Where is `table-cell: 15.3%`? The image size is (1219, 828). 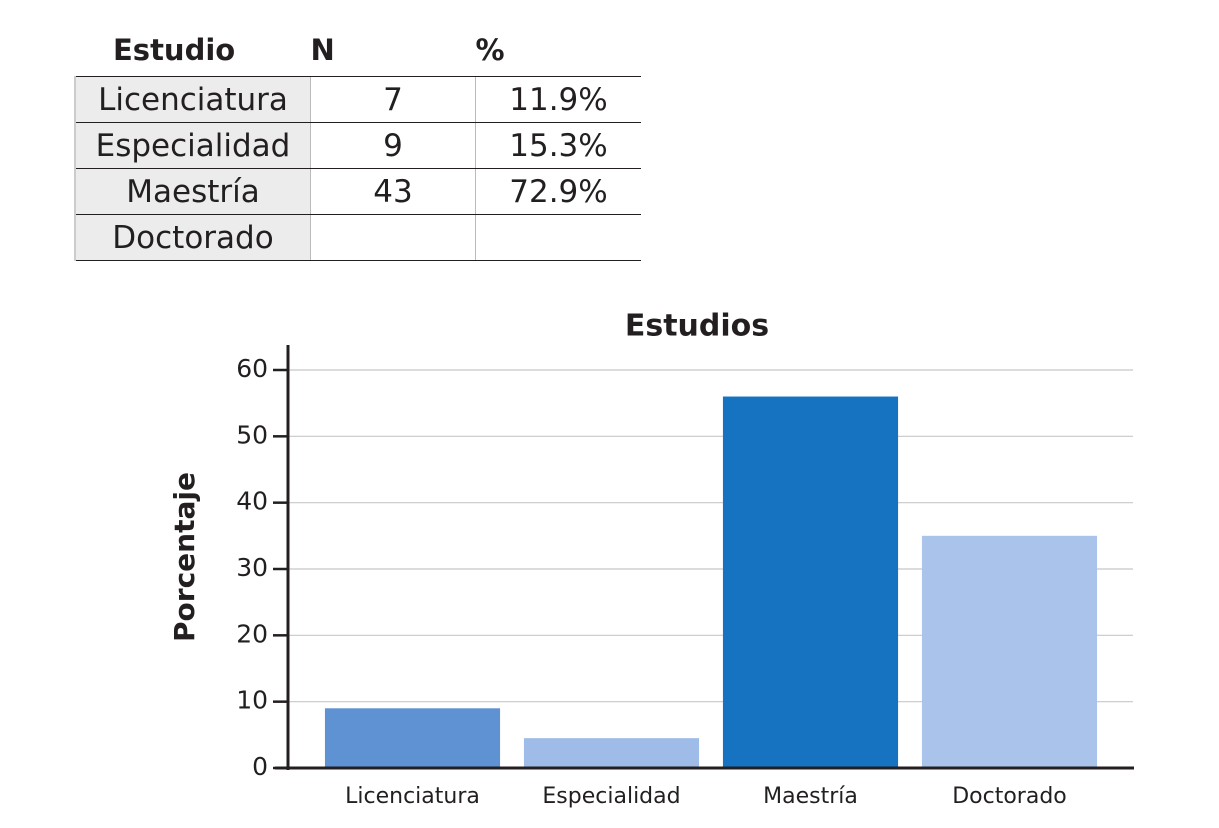 table-cell: 15.3% is located at coordinates (558, 145).